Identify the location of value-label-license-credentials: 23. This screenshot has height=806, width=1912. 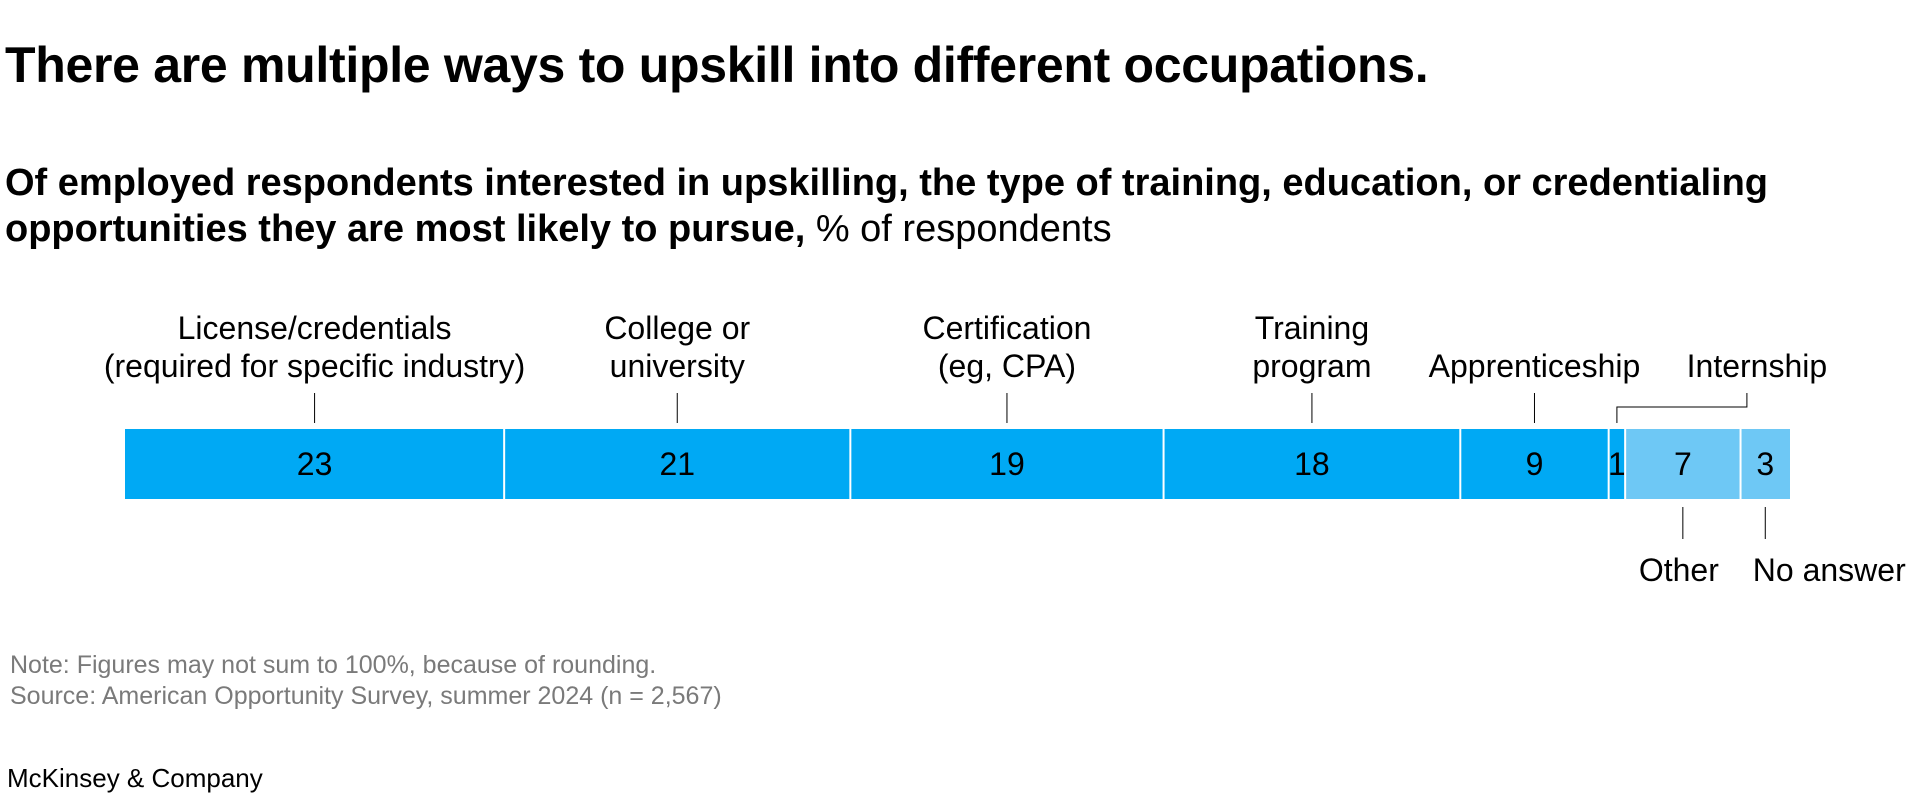
(315, 464).